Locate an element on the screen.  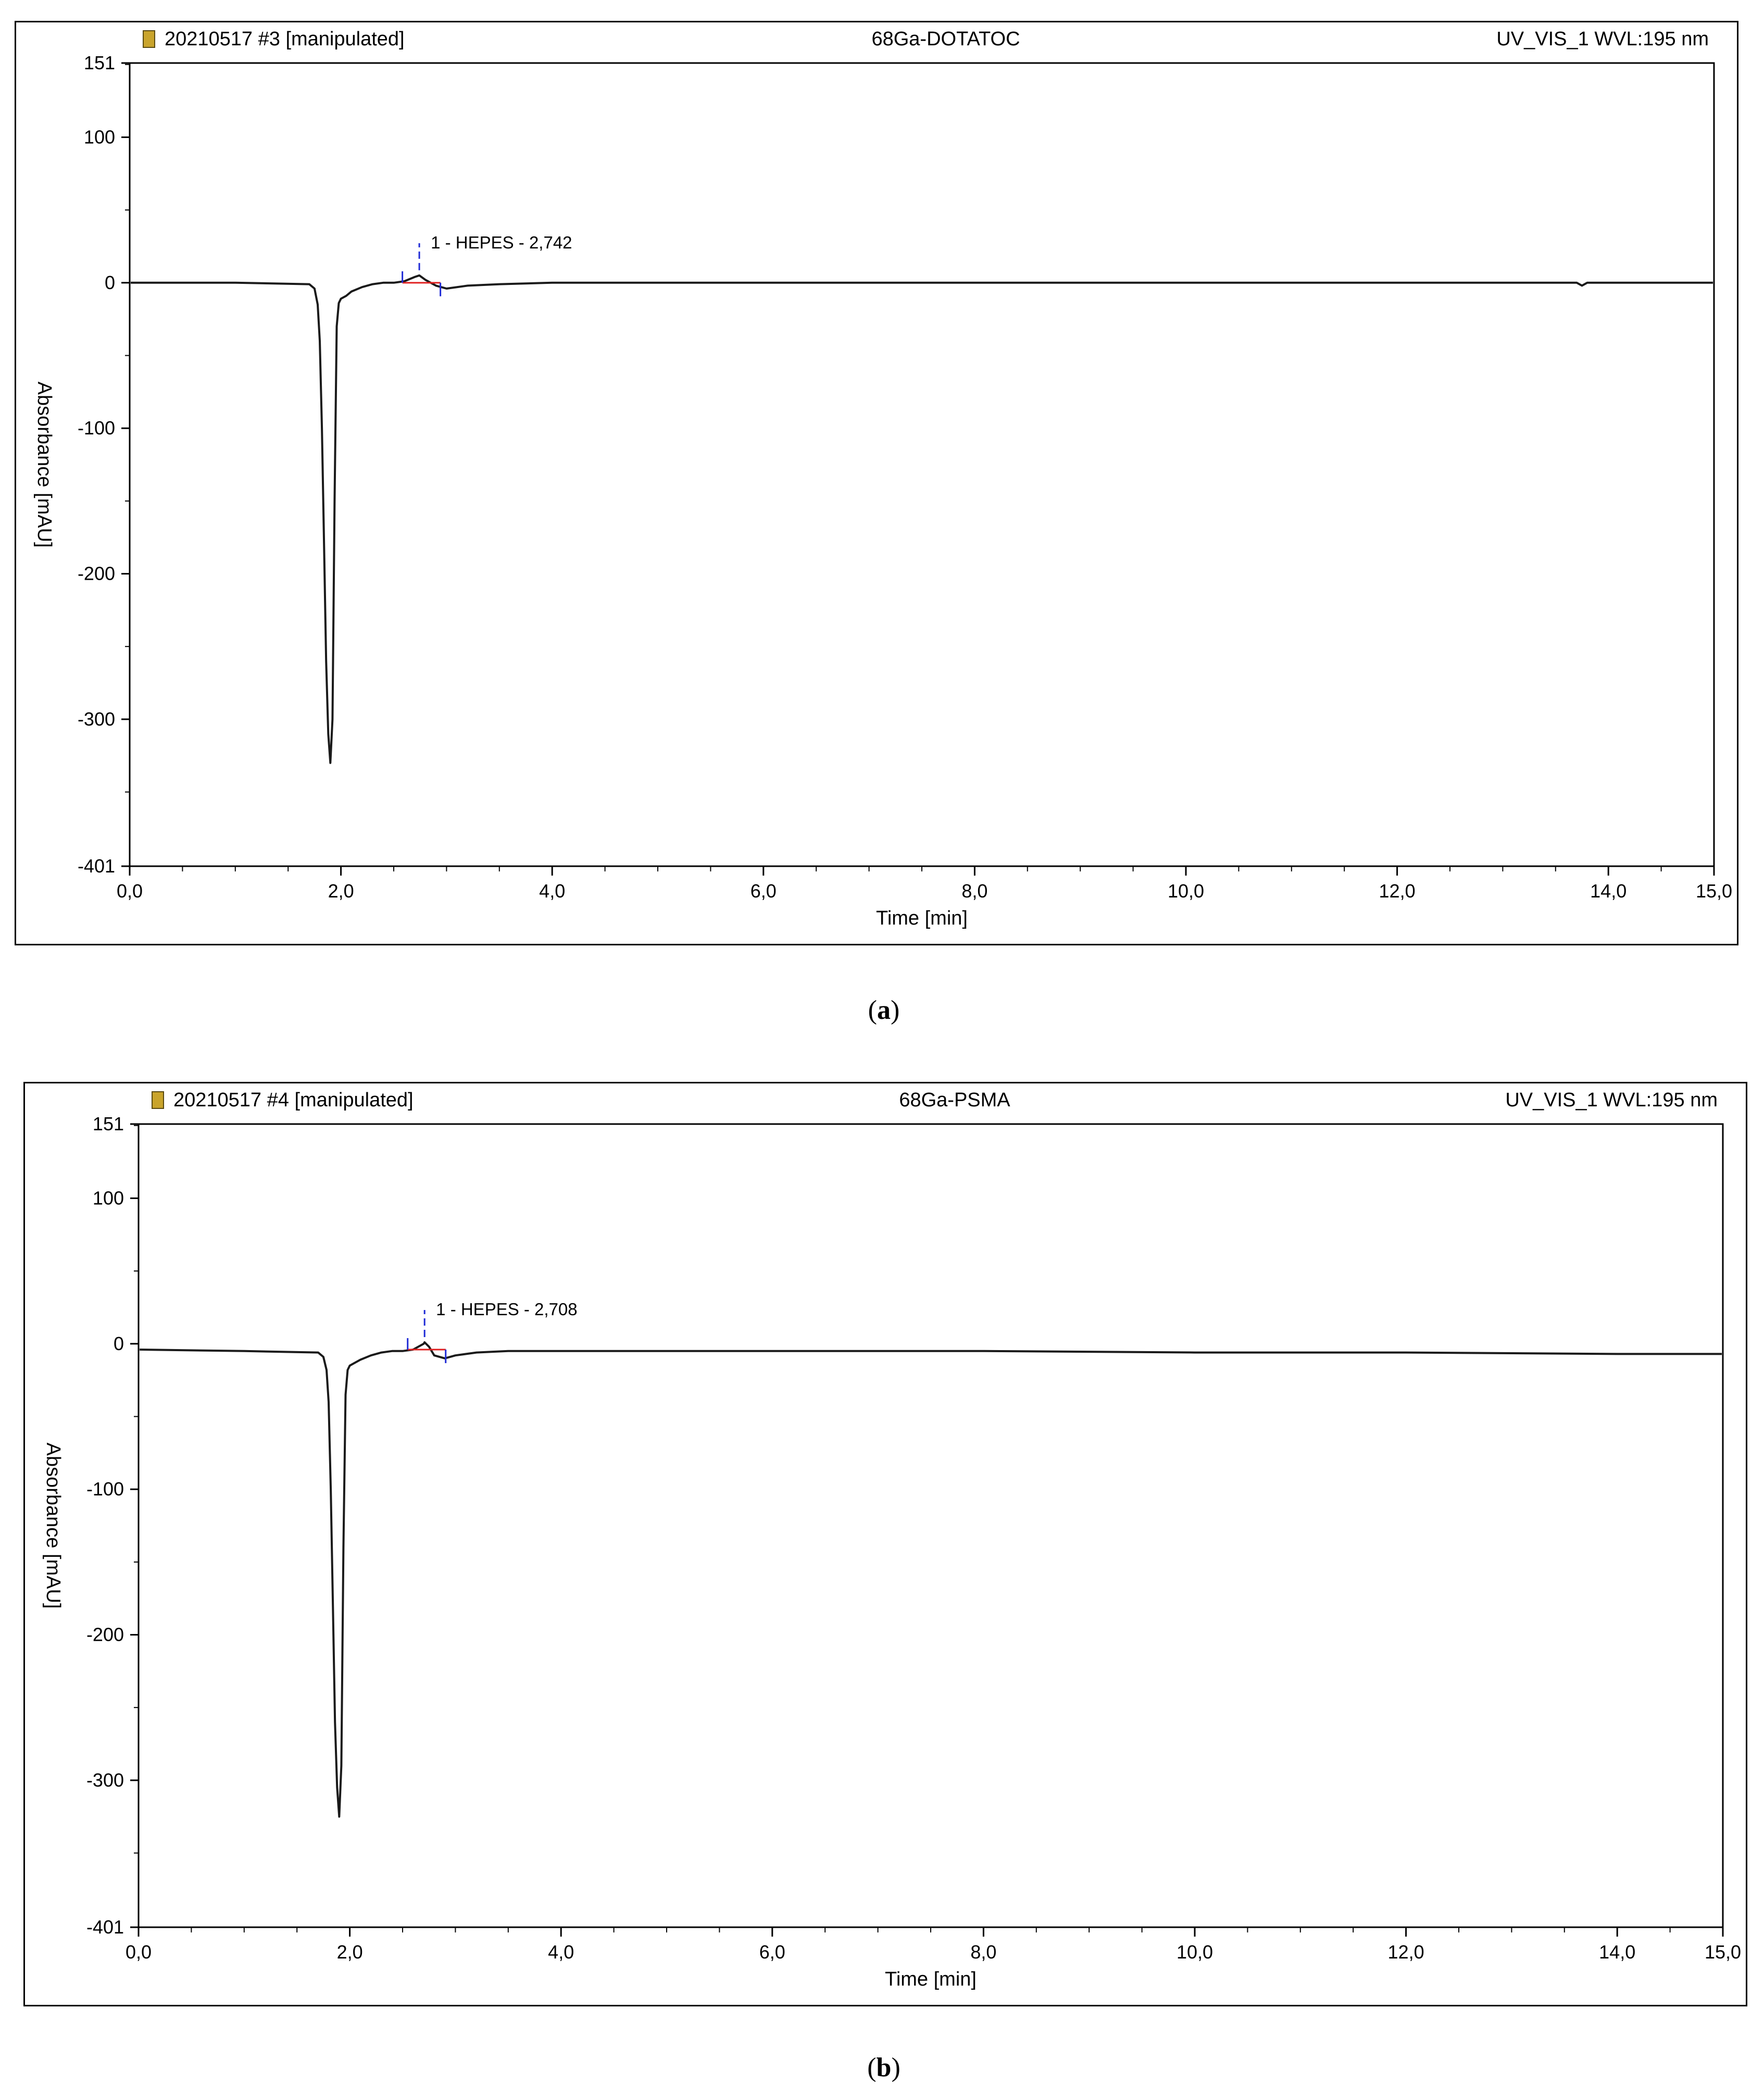
header-sample-name: 68Ga-DOTATOC is located at coordinates (945, 39).